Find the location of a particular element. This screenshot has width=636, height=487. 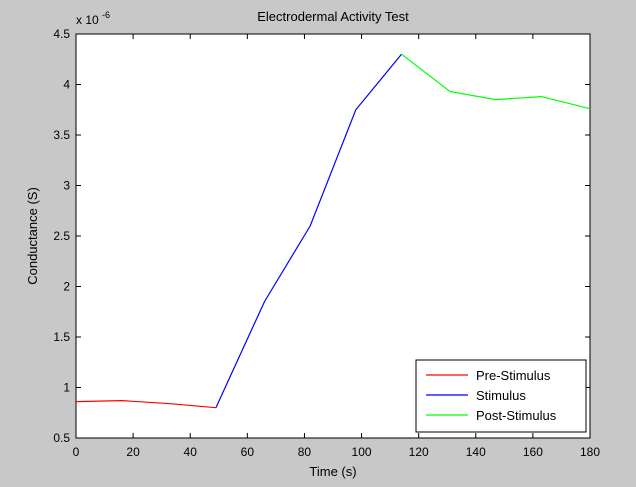

series-line-post-stimulus is located at coordinates (496, 81).